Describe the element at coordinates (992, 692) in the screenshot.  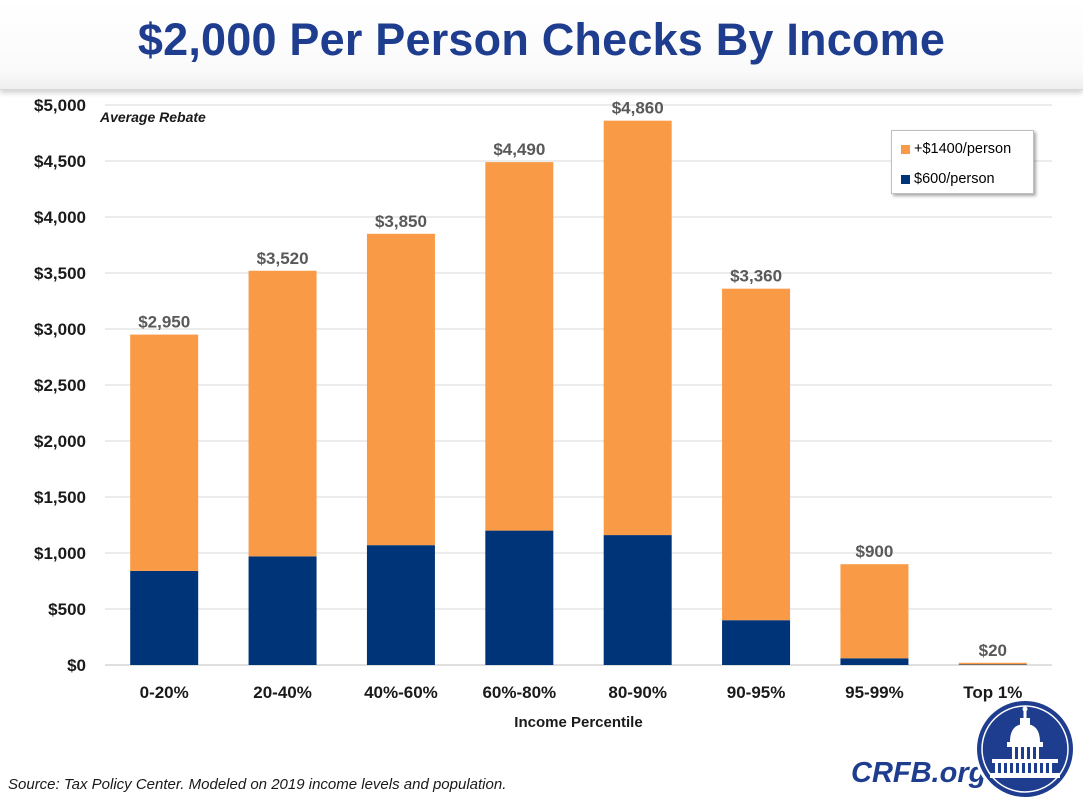
I see `x-tick-label: Top 1%` at that location.